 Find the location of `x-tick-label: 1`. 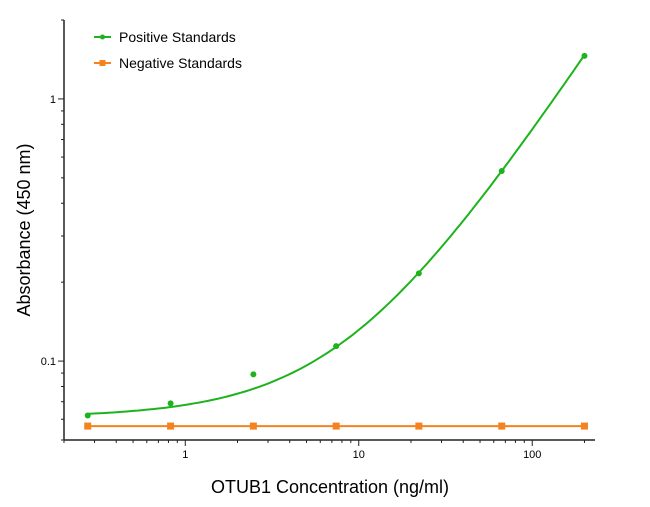

x-tick-label: 1 is located at coordinates (185, 455).